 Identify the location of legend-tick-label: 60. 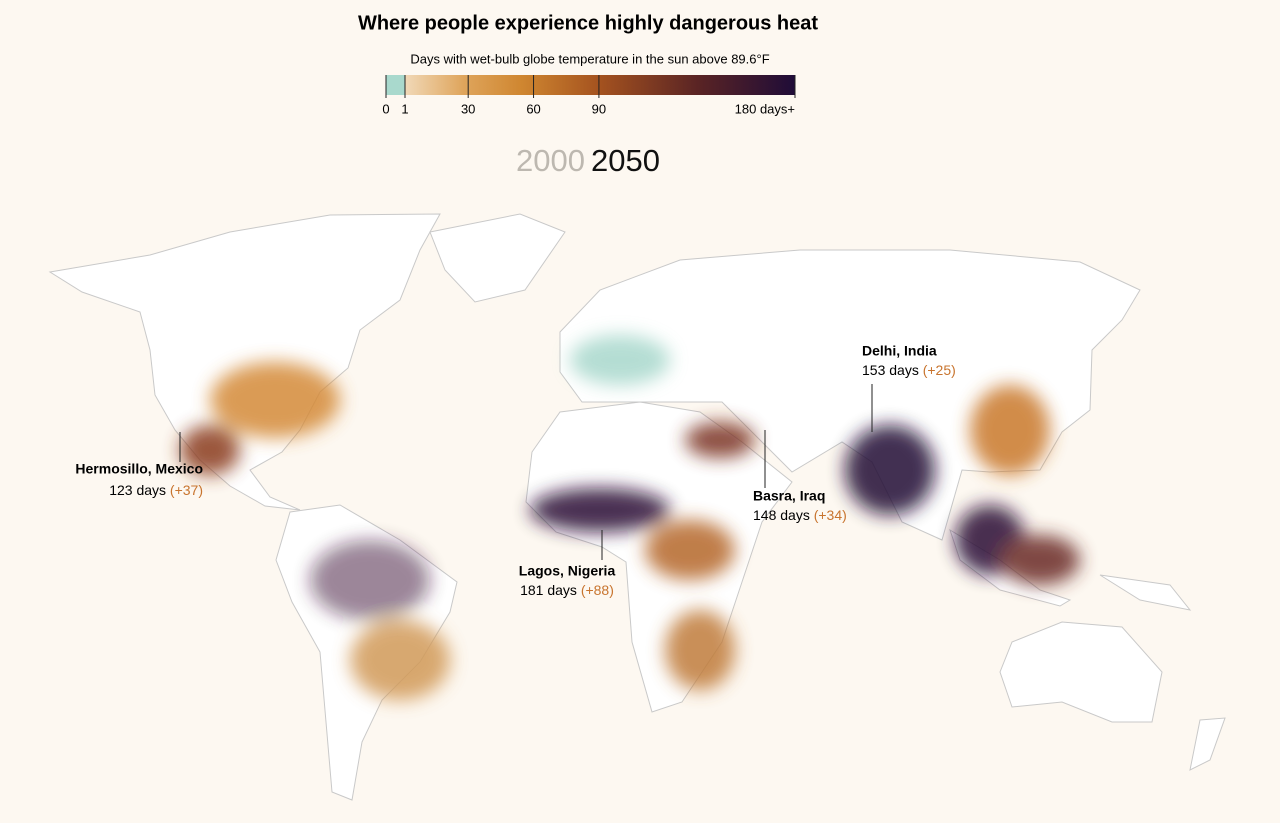
(533, 108).